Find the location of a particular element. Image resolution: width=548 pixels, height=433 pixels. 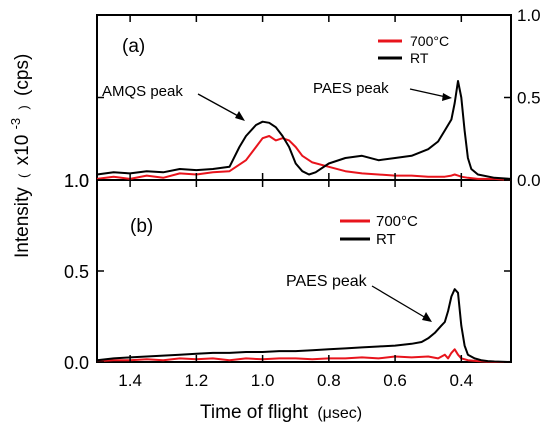

annotation-paes-arrowhead-b is located at coordinates (427, 317).